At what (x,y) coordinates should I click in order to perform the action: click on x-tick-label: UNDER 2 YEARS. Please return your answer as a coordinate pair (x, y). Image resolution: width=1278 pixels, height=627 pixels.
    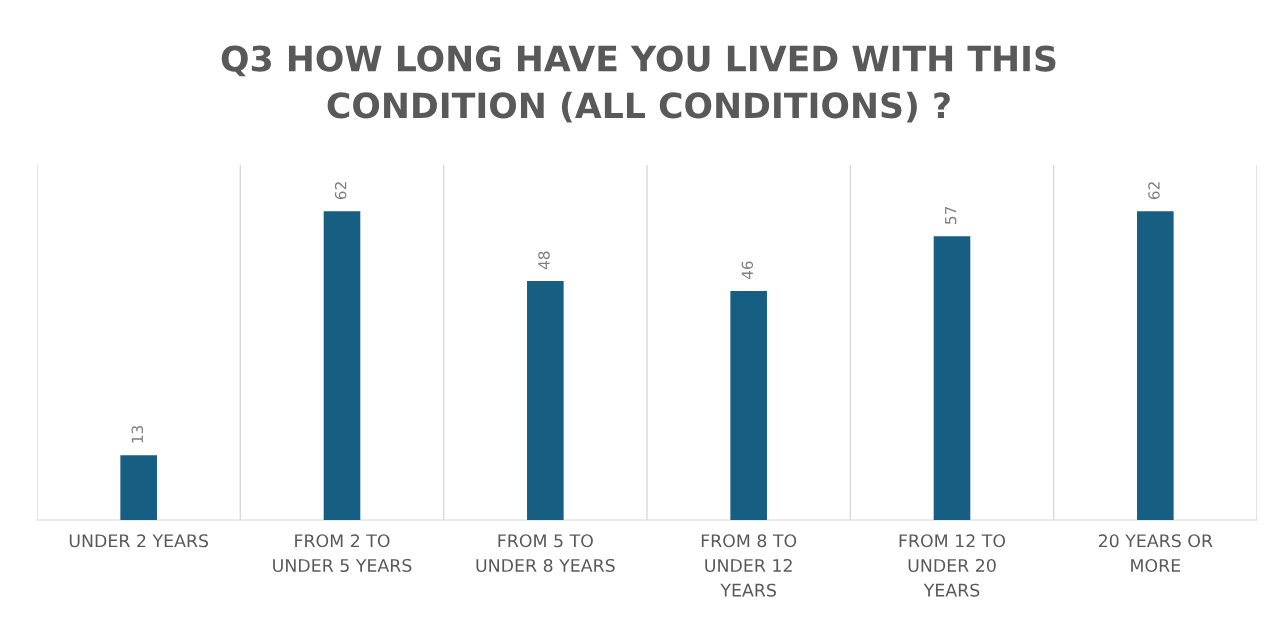
    Looking at the image, I should click on (139, 541).